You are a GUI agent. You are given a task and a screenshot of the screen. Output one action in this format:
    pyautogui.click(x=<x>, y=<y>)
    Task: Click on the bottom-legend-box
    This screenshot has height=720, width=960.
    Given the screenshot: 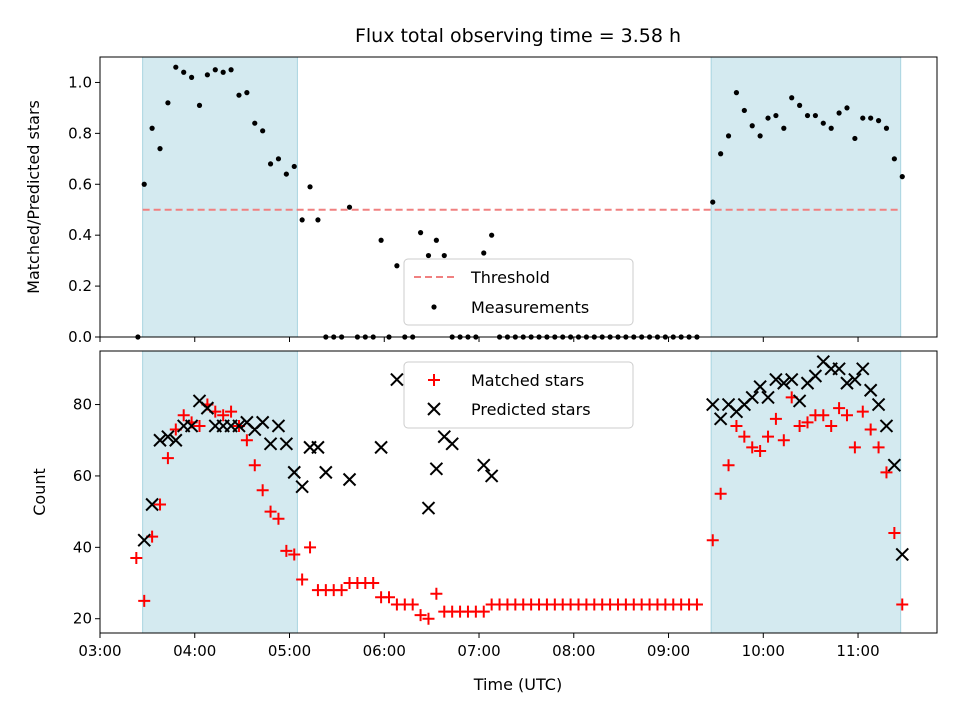 What is the action you would take?
    pyautogui.click(x=518, y=395)
    